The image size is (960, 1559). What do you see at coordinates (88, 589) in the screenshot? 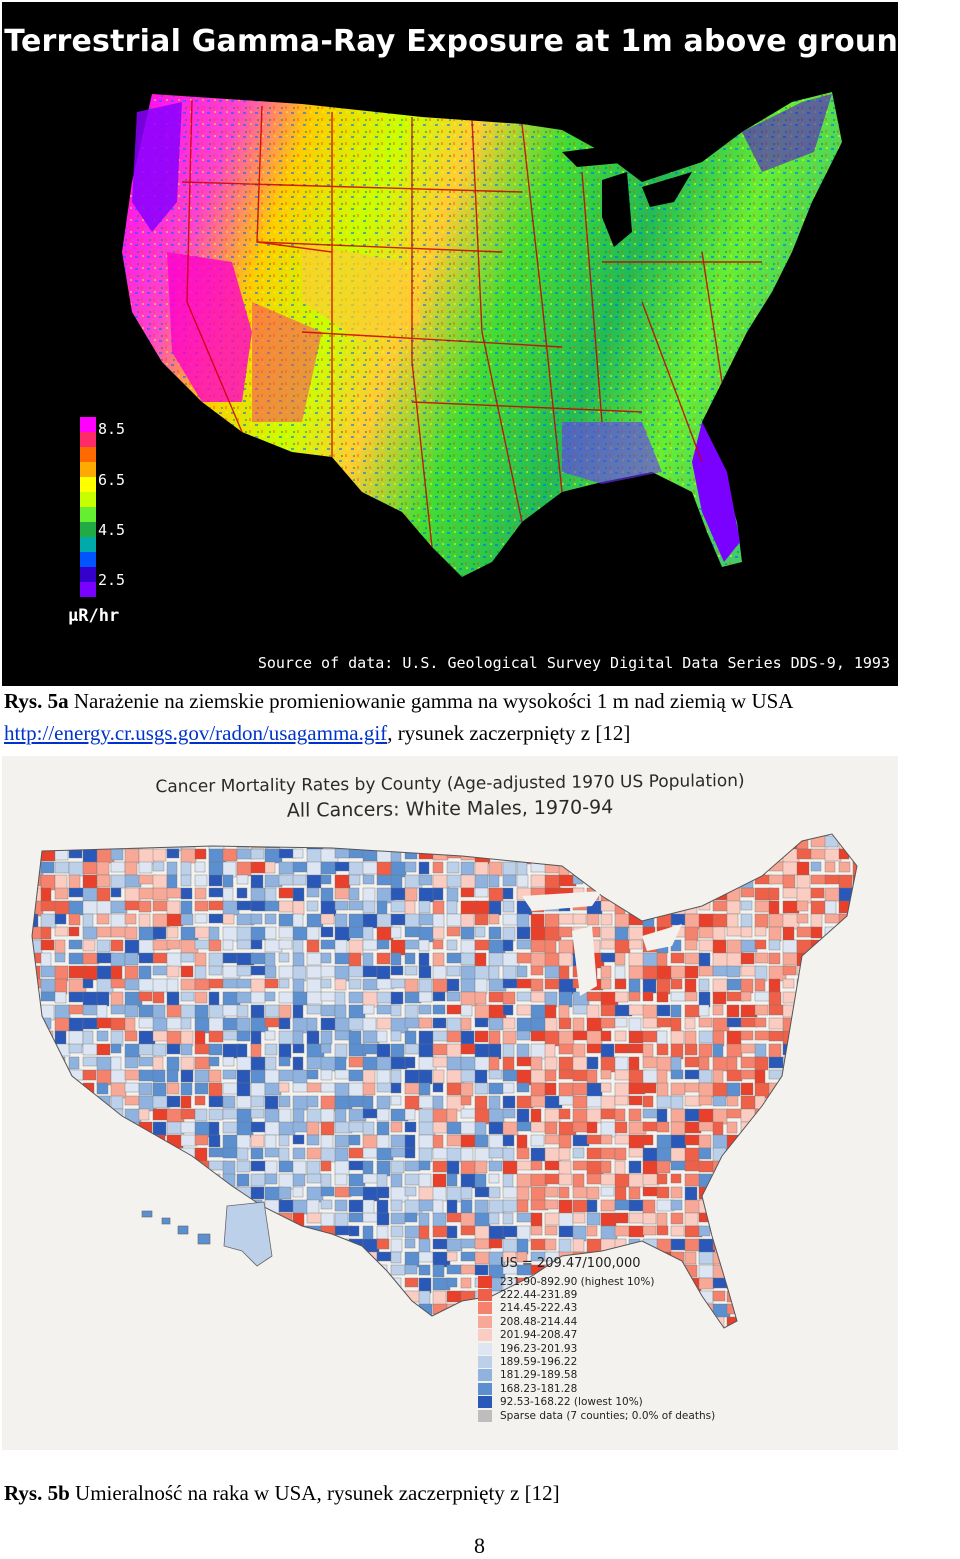
I see `legend-color-step` at bounding box center [88, 589].